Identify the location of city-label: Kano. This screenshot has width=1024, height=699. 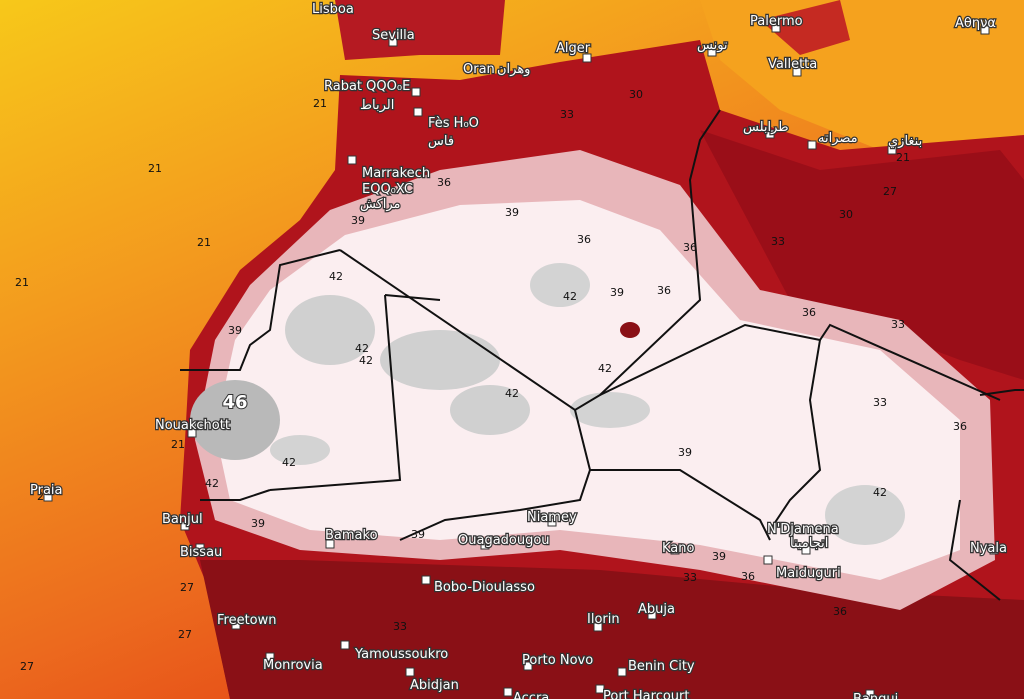
(678, 548).